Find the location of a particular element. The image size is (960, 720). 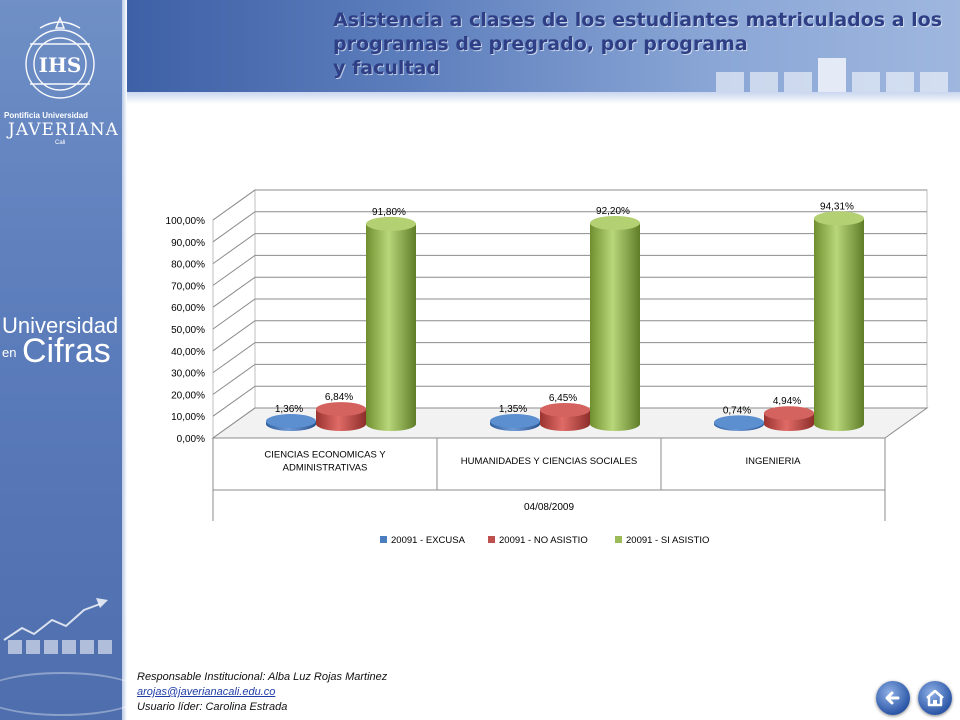

x-axis-label: 04/08/2009 is located at coordinates (549, 507).